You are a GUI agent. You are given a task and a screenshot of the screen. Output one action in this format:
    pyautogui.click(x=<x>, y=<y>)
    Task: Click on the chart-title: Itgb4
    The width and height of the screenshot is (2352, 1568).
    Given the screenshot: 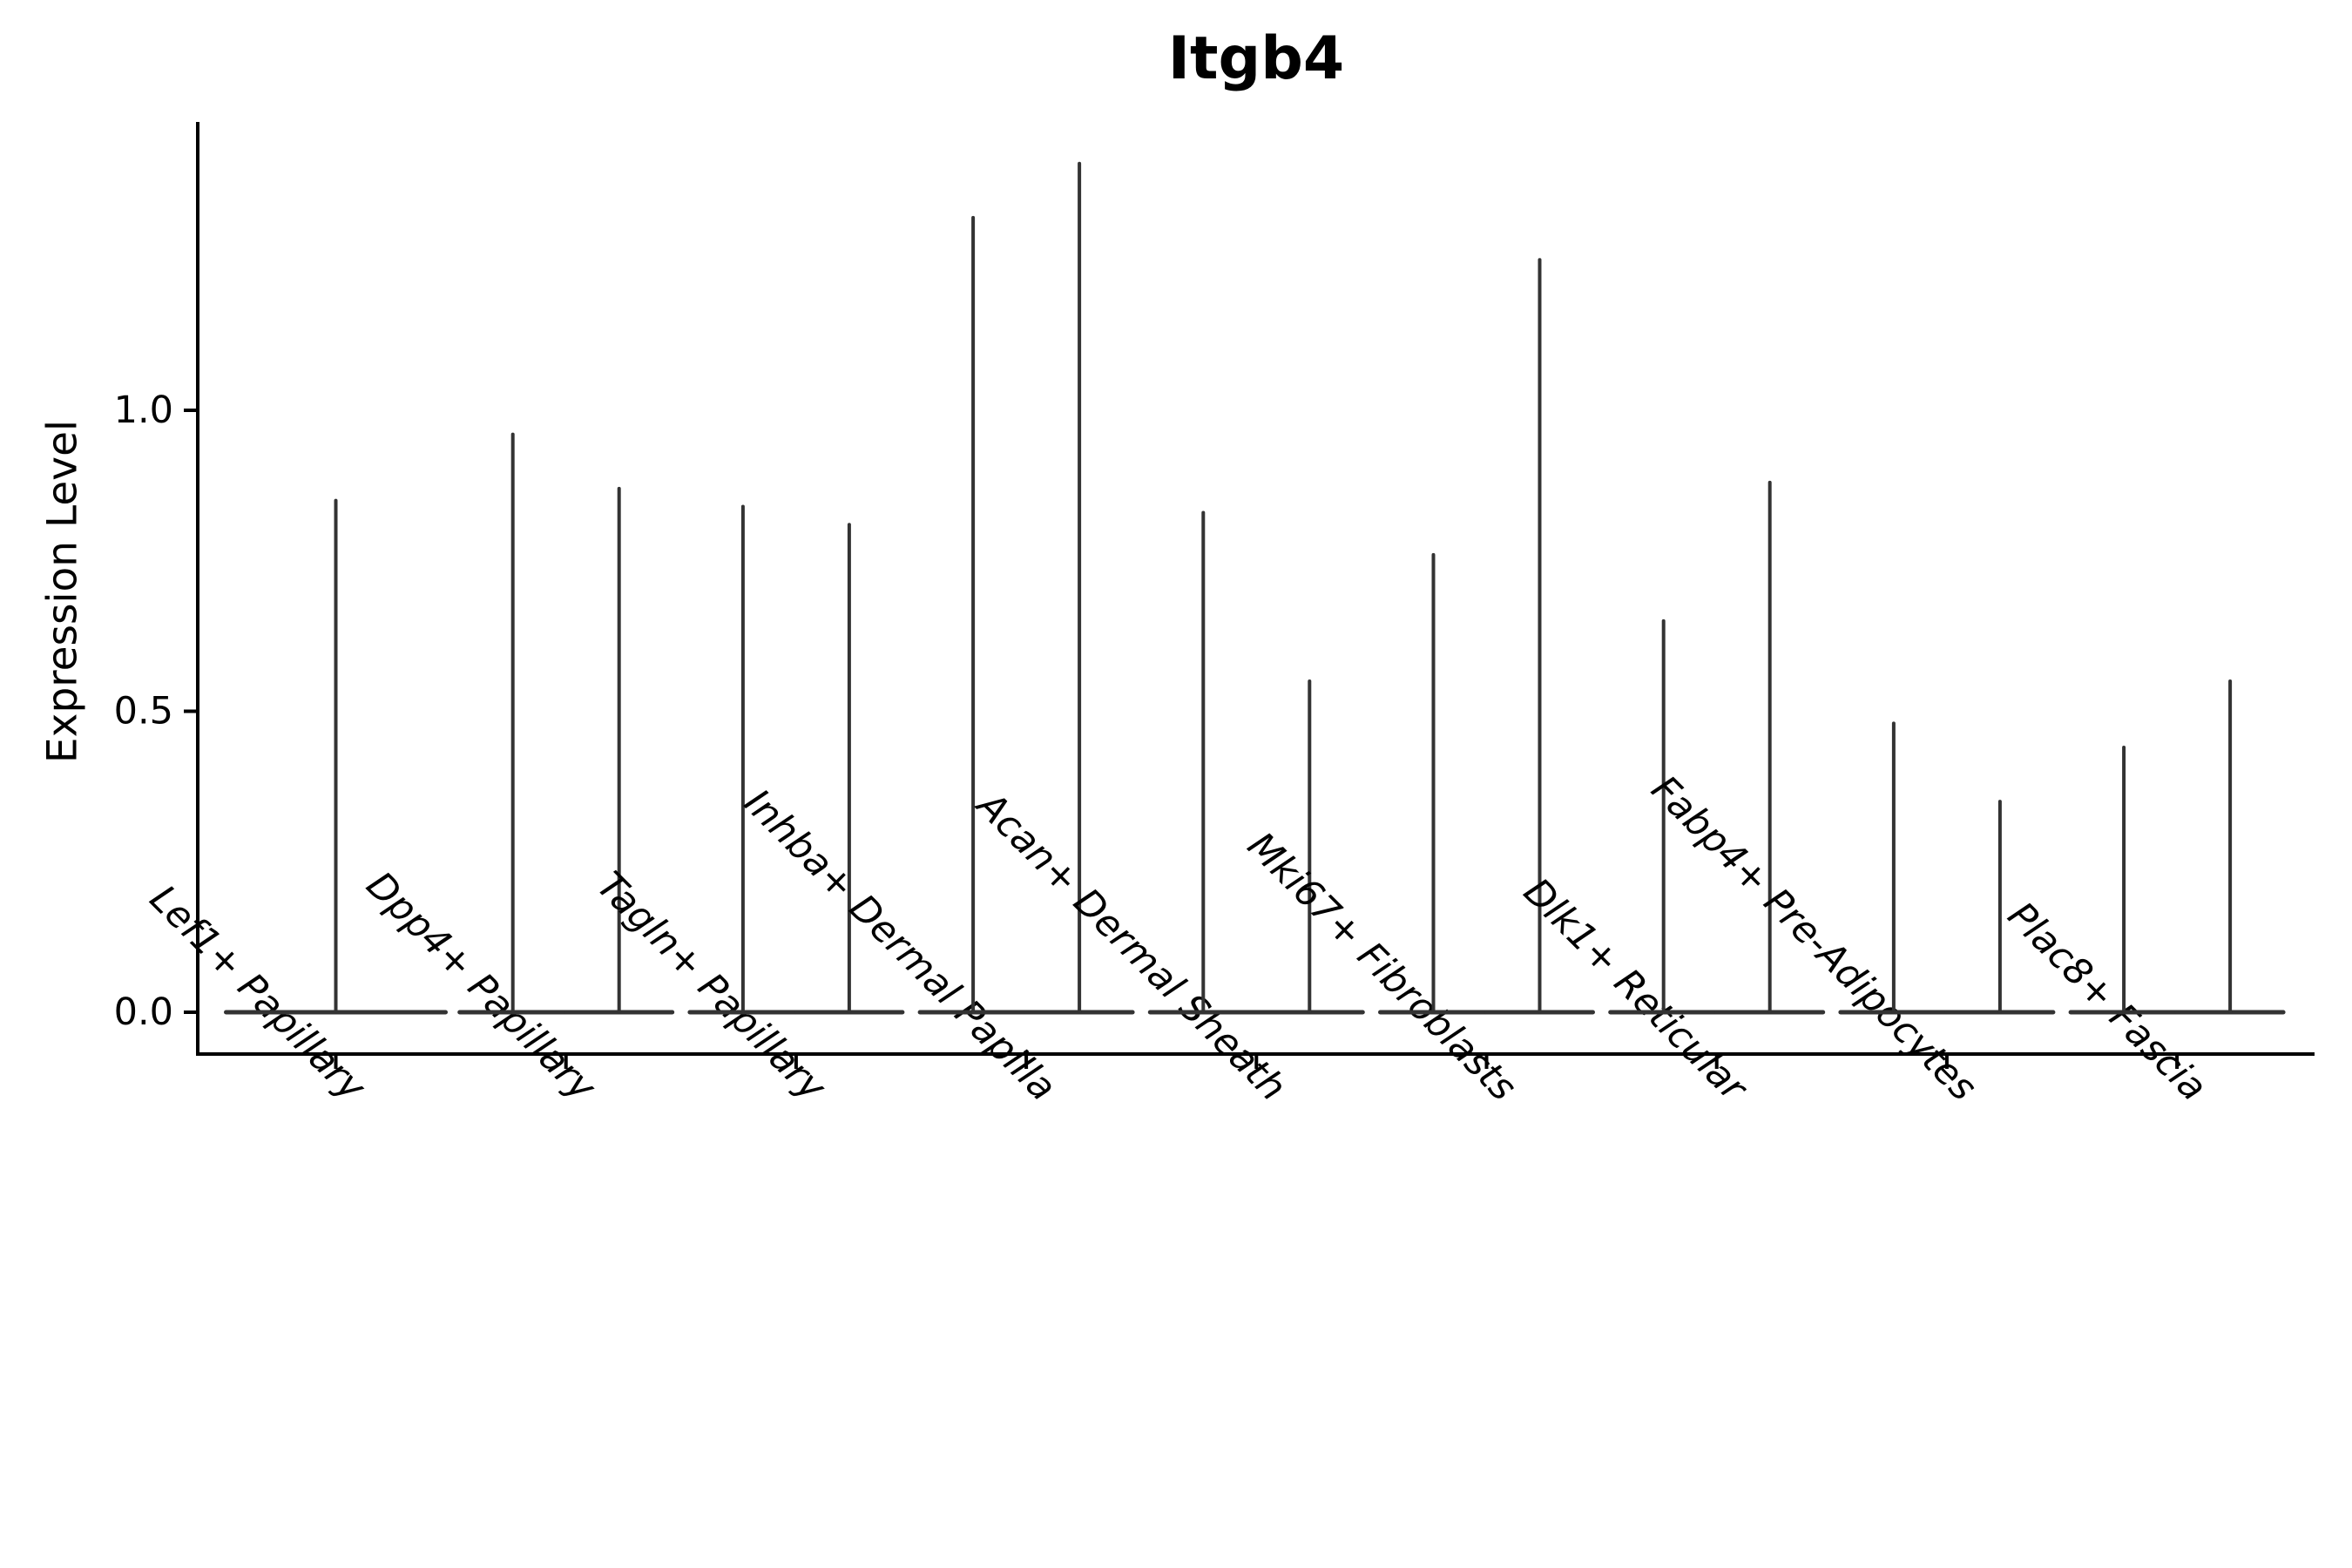 What is the action you would take?
    pyautogui.click(x=1256, y=58)
    